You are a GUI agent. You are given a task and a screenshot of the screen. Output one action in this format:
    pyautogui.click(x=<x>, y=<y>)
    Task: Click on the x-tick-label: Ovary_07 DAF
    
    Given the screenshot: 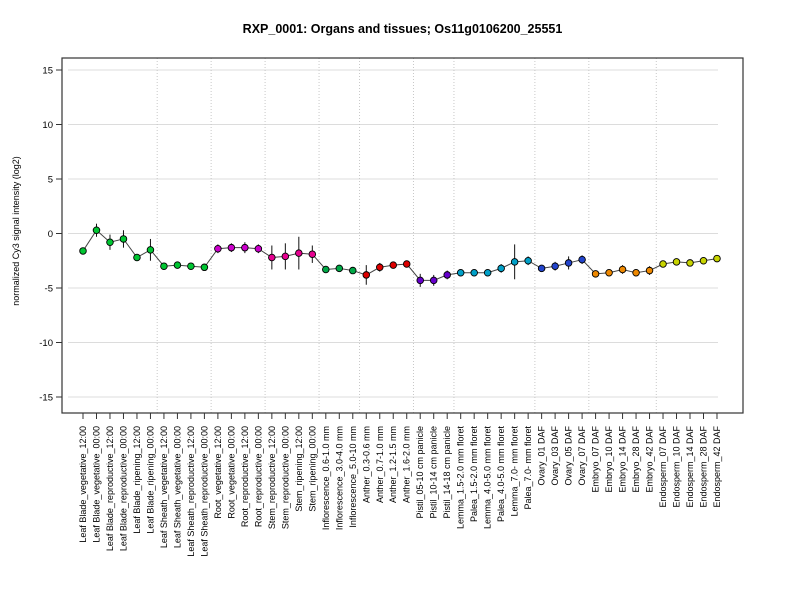 What is the action you would take?
    pyautogui.click(x=582, y=456)
    